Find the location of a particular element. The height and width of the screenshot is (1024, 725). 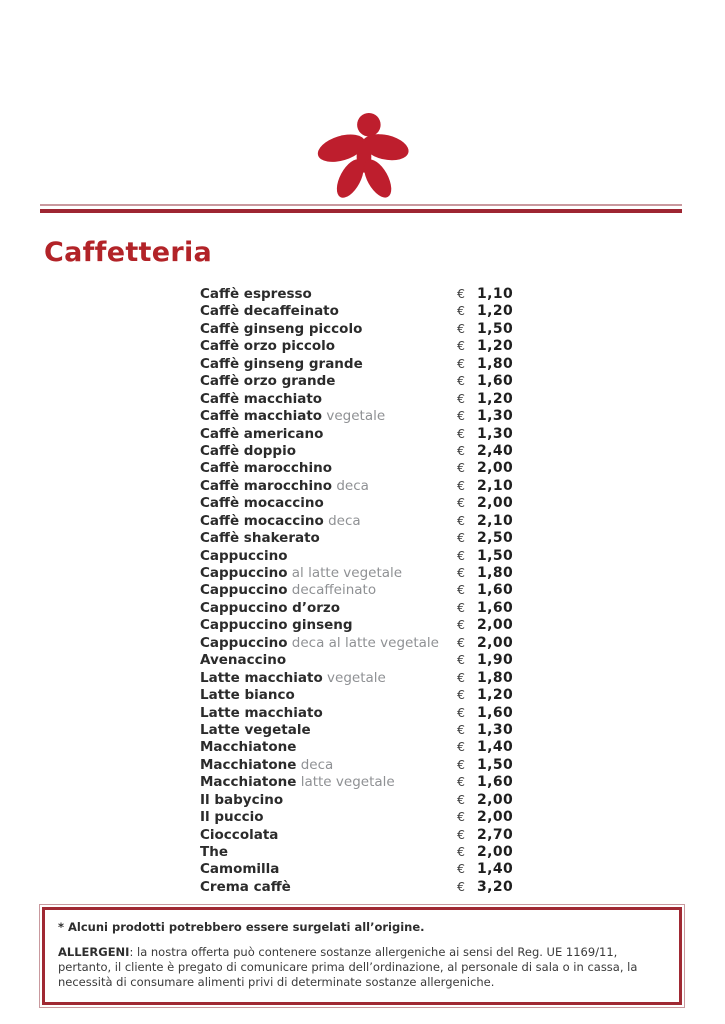

menu-item-name-main: Latte vegetale is located at coordinates (255, 729).